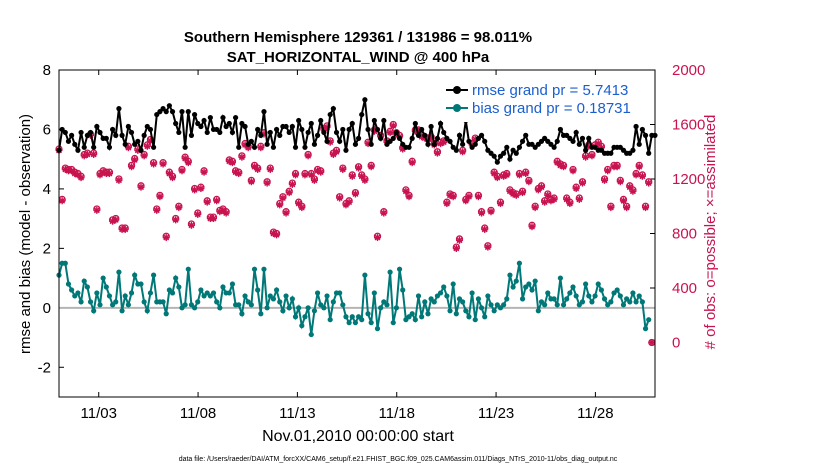 This screenshot has height=470, width=830. Describe the element at coordinates (710, 232) in the screenshot. I see `y-axis-right-label: # of obs: o=possible; ×=assimilated` at that location.